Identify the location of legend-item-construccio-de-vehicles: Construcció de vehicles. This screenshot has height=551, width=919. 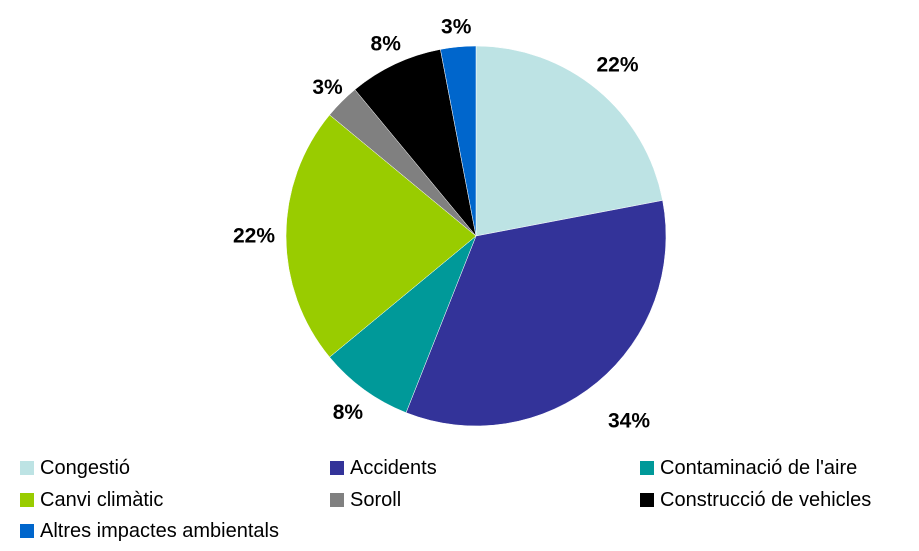
(755, 500).